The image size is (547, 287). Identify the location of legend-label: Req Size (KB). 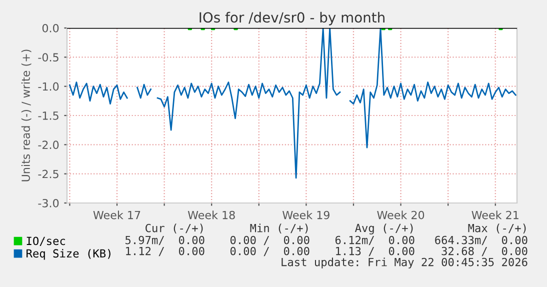
(68, 254).